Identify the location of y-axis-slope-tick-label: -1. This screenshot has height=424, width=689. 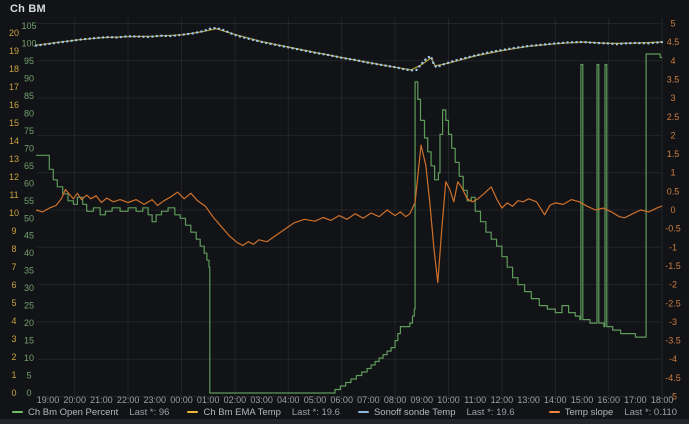
(673, 247).